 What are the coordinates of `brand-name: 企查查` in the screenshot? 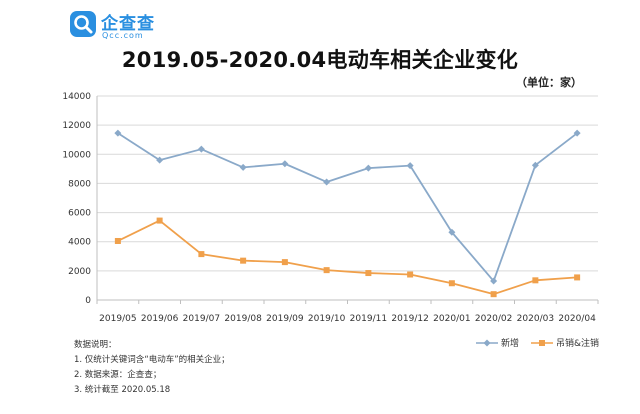 It's located at (128, 24).